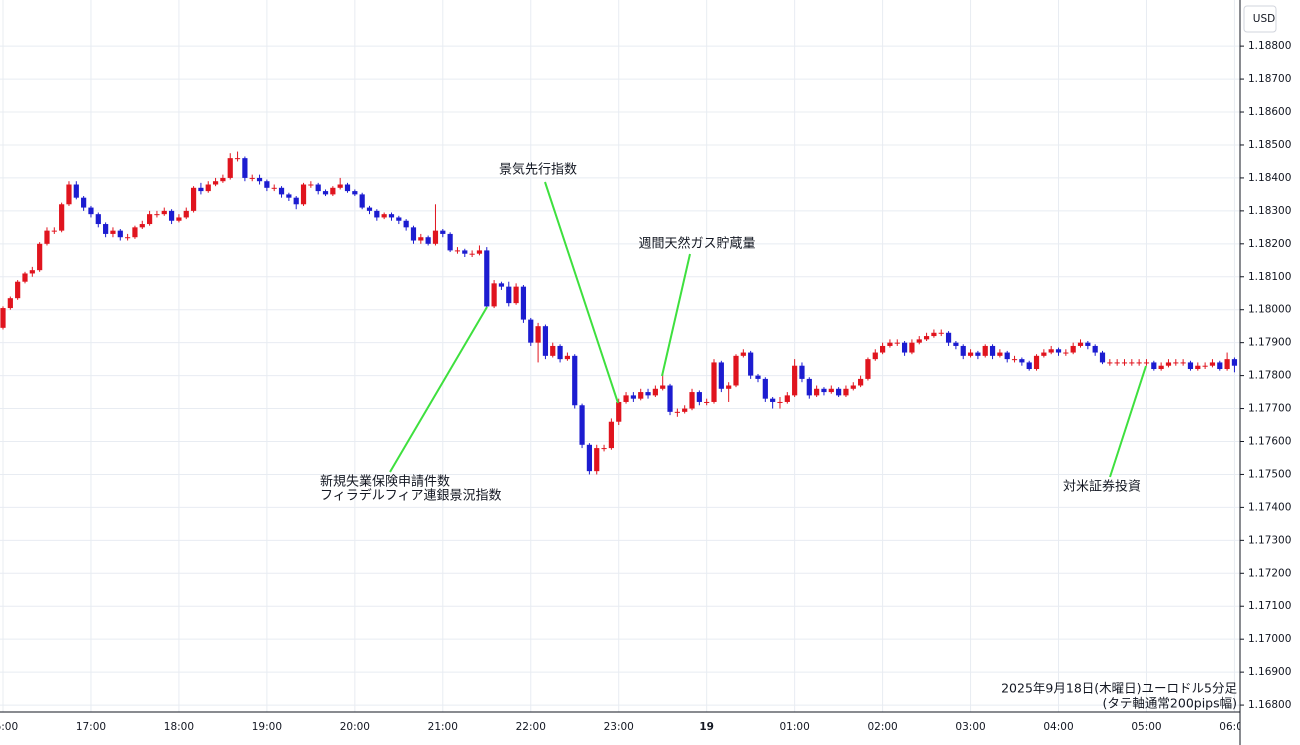 This screenshot has width=1300, height=745. Describe the element at coordinates (1269, 507) in the screenshot. I see `y-tick-label: 1.17400` at that location.